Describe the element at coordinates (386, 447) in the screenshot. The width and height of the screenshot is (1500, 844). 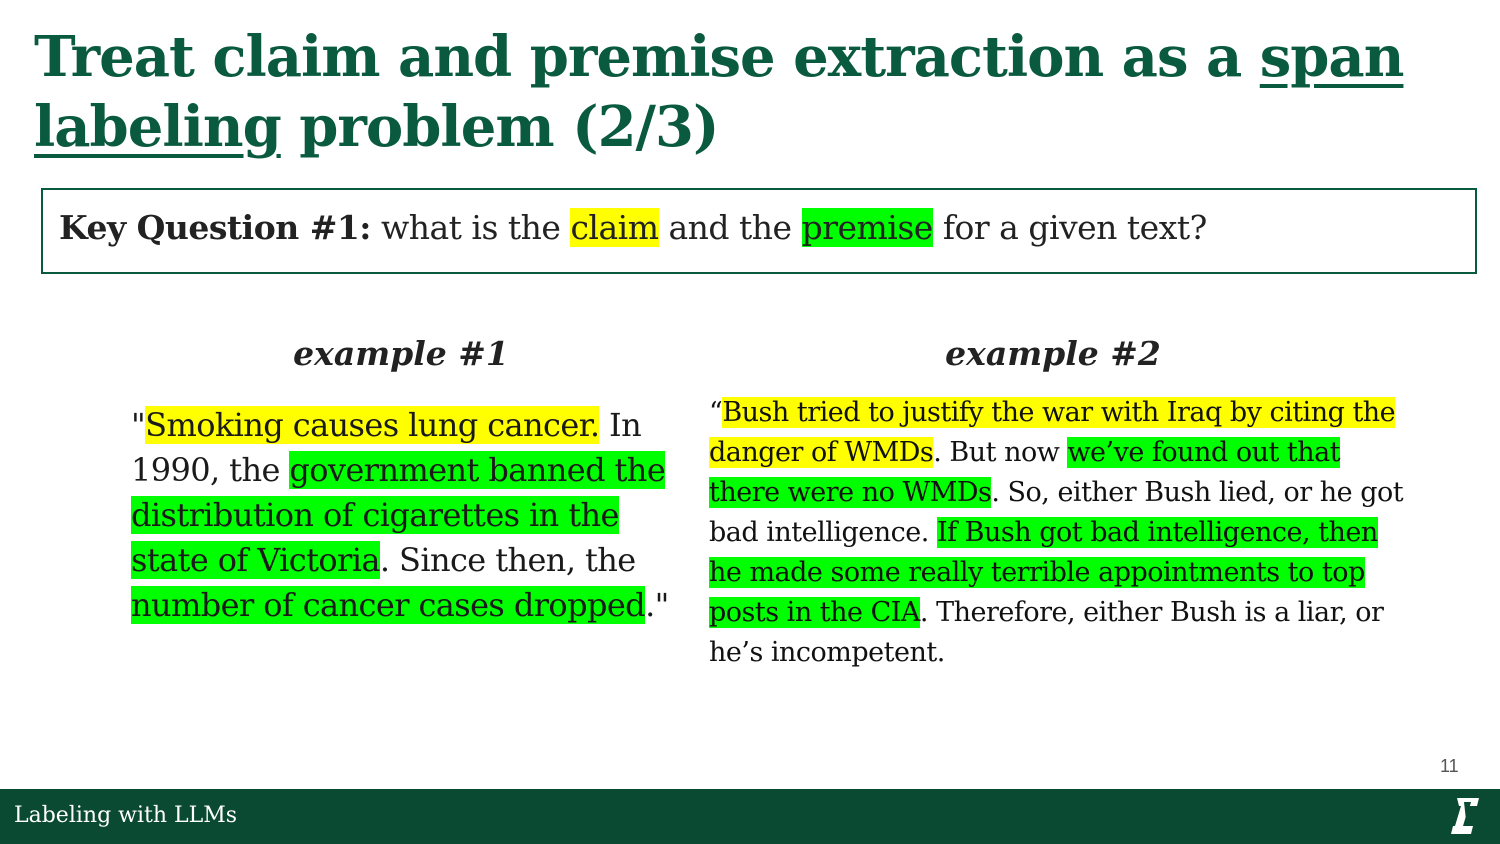
I see `plain-text-span: In 1990, the` at that location.